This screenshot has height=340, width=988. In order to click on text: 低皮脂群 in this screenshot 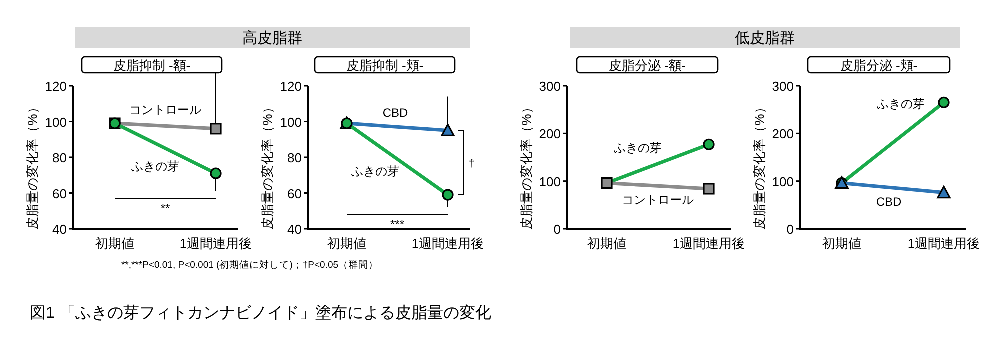, I will do `click(765, 38)`.